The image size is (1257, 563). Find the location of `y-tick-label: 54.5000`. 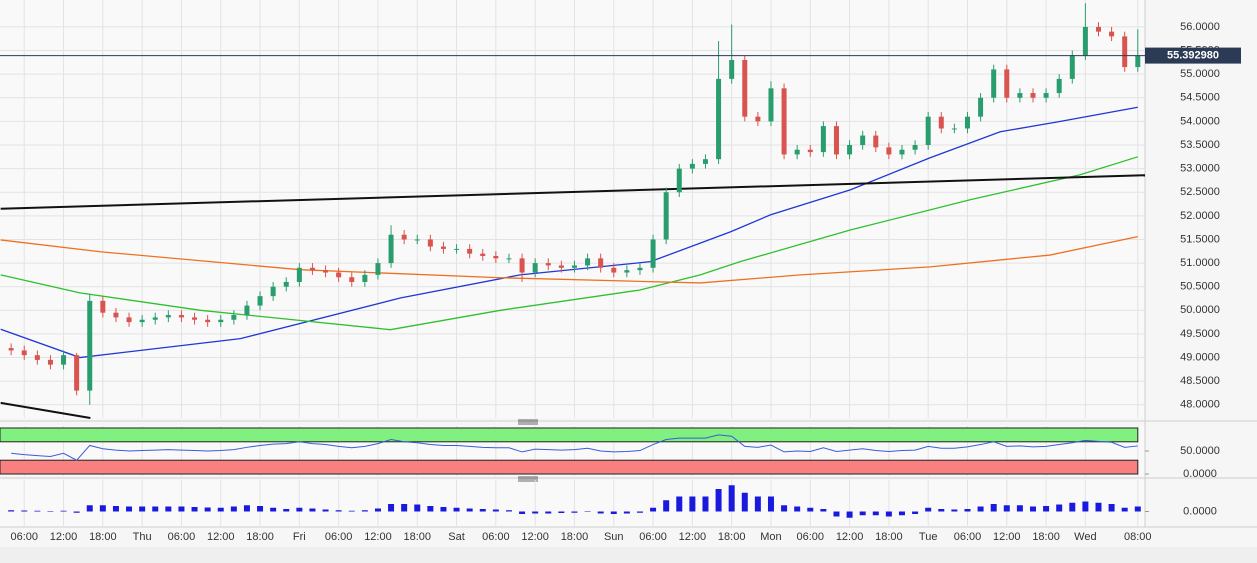

y-tick-label: 54.5000 is located at coordinates (1200, 98).